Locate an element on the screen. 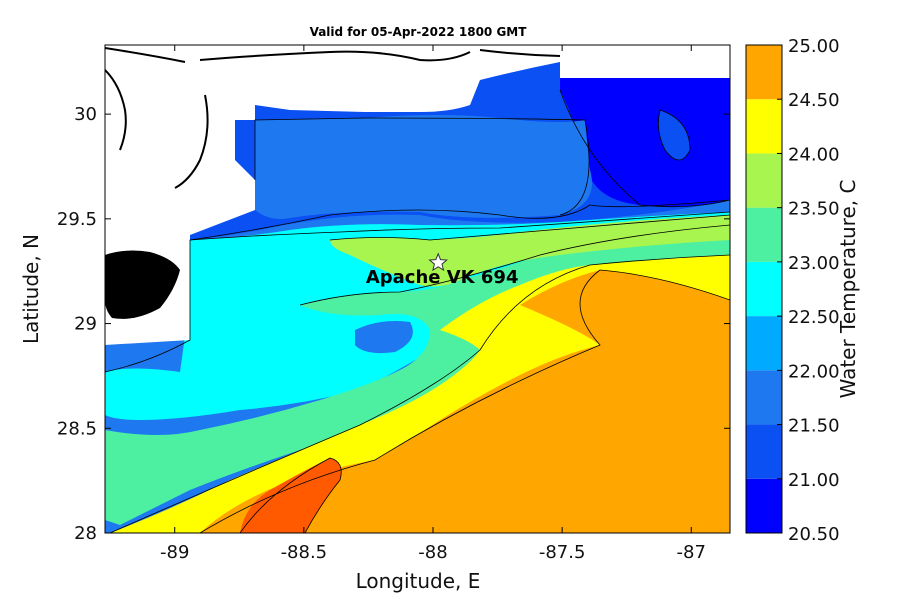 This screenshot has height=600, width=900. colorbar-tick-label: 21.00 is located at coordinates (814, 480).